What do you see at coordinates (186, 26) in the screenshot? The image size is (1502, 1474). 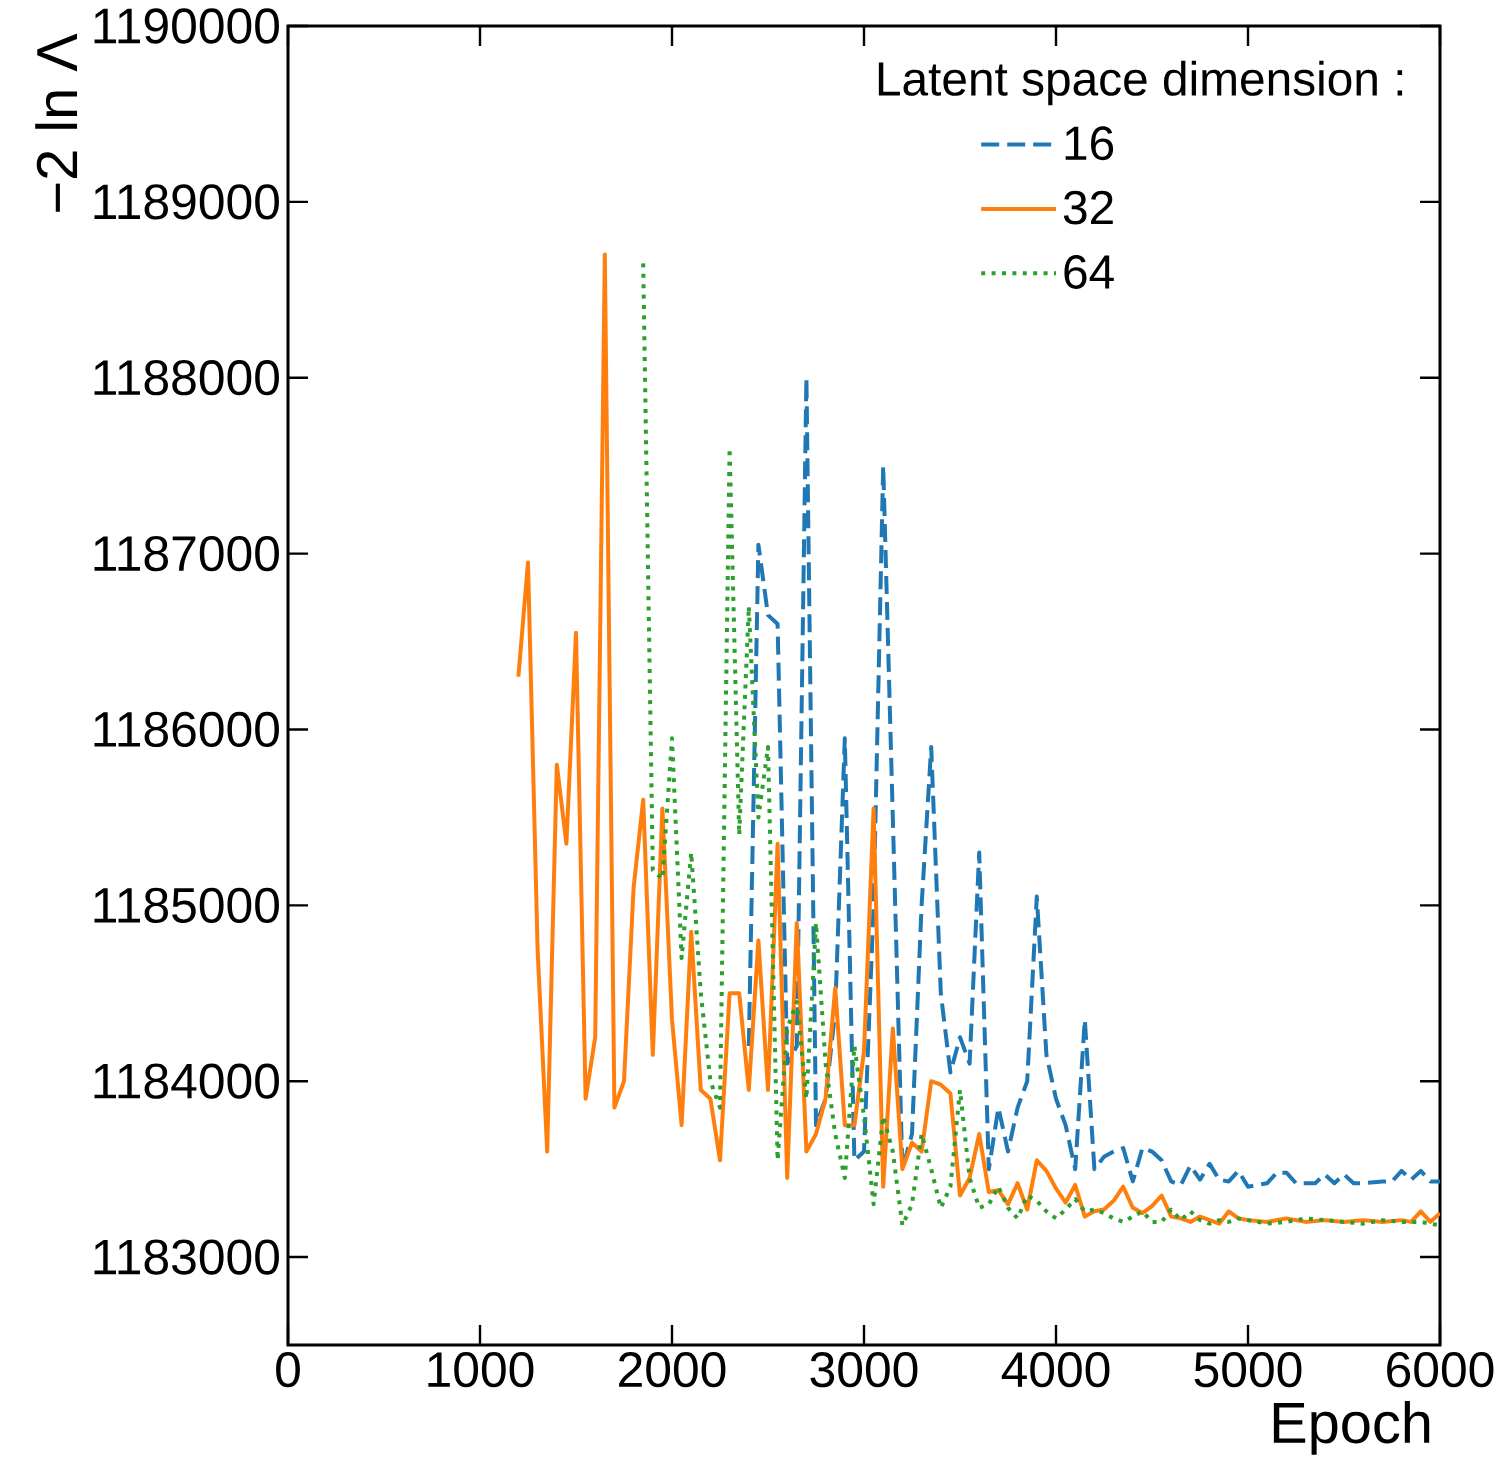 I see `y-tick-label: 1190000` at bounding box center [186, 26].